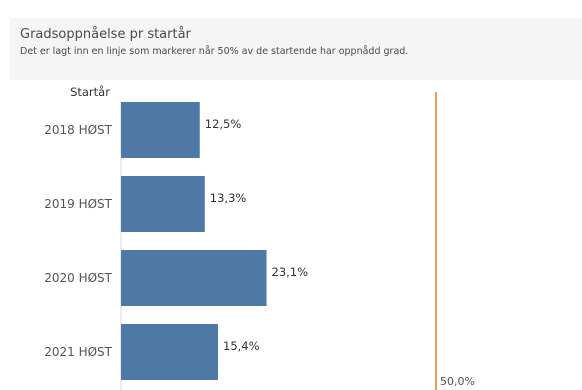 Image resolution: width=582 pixels, height=390 pixels. I want to click on category-label: 2020 HØST, so click(78, 278).